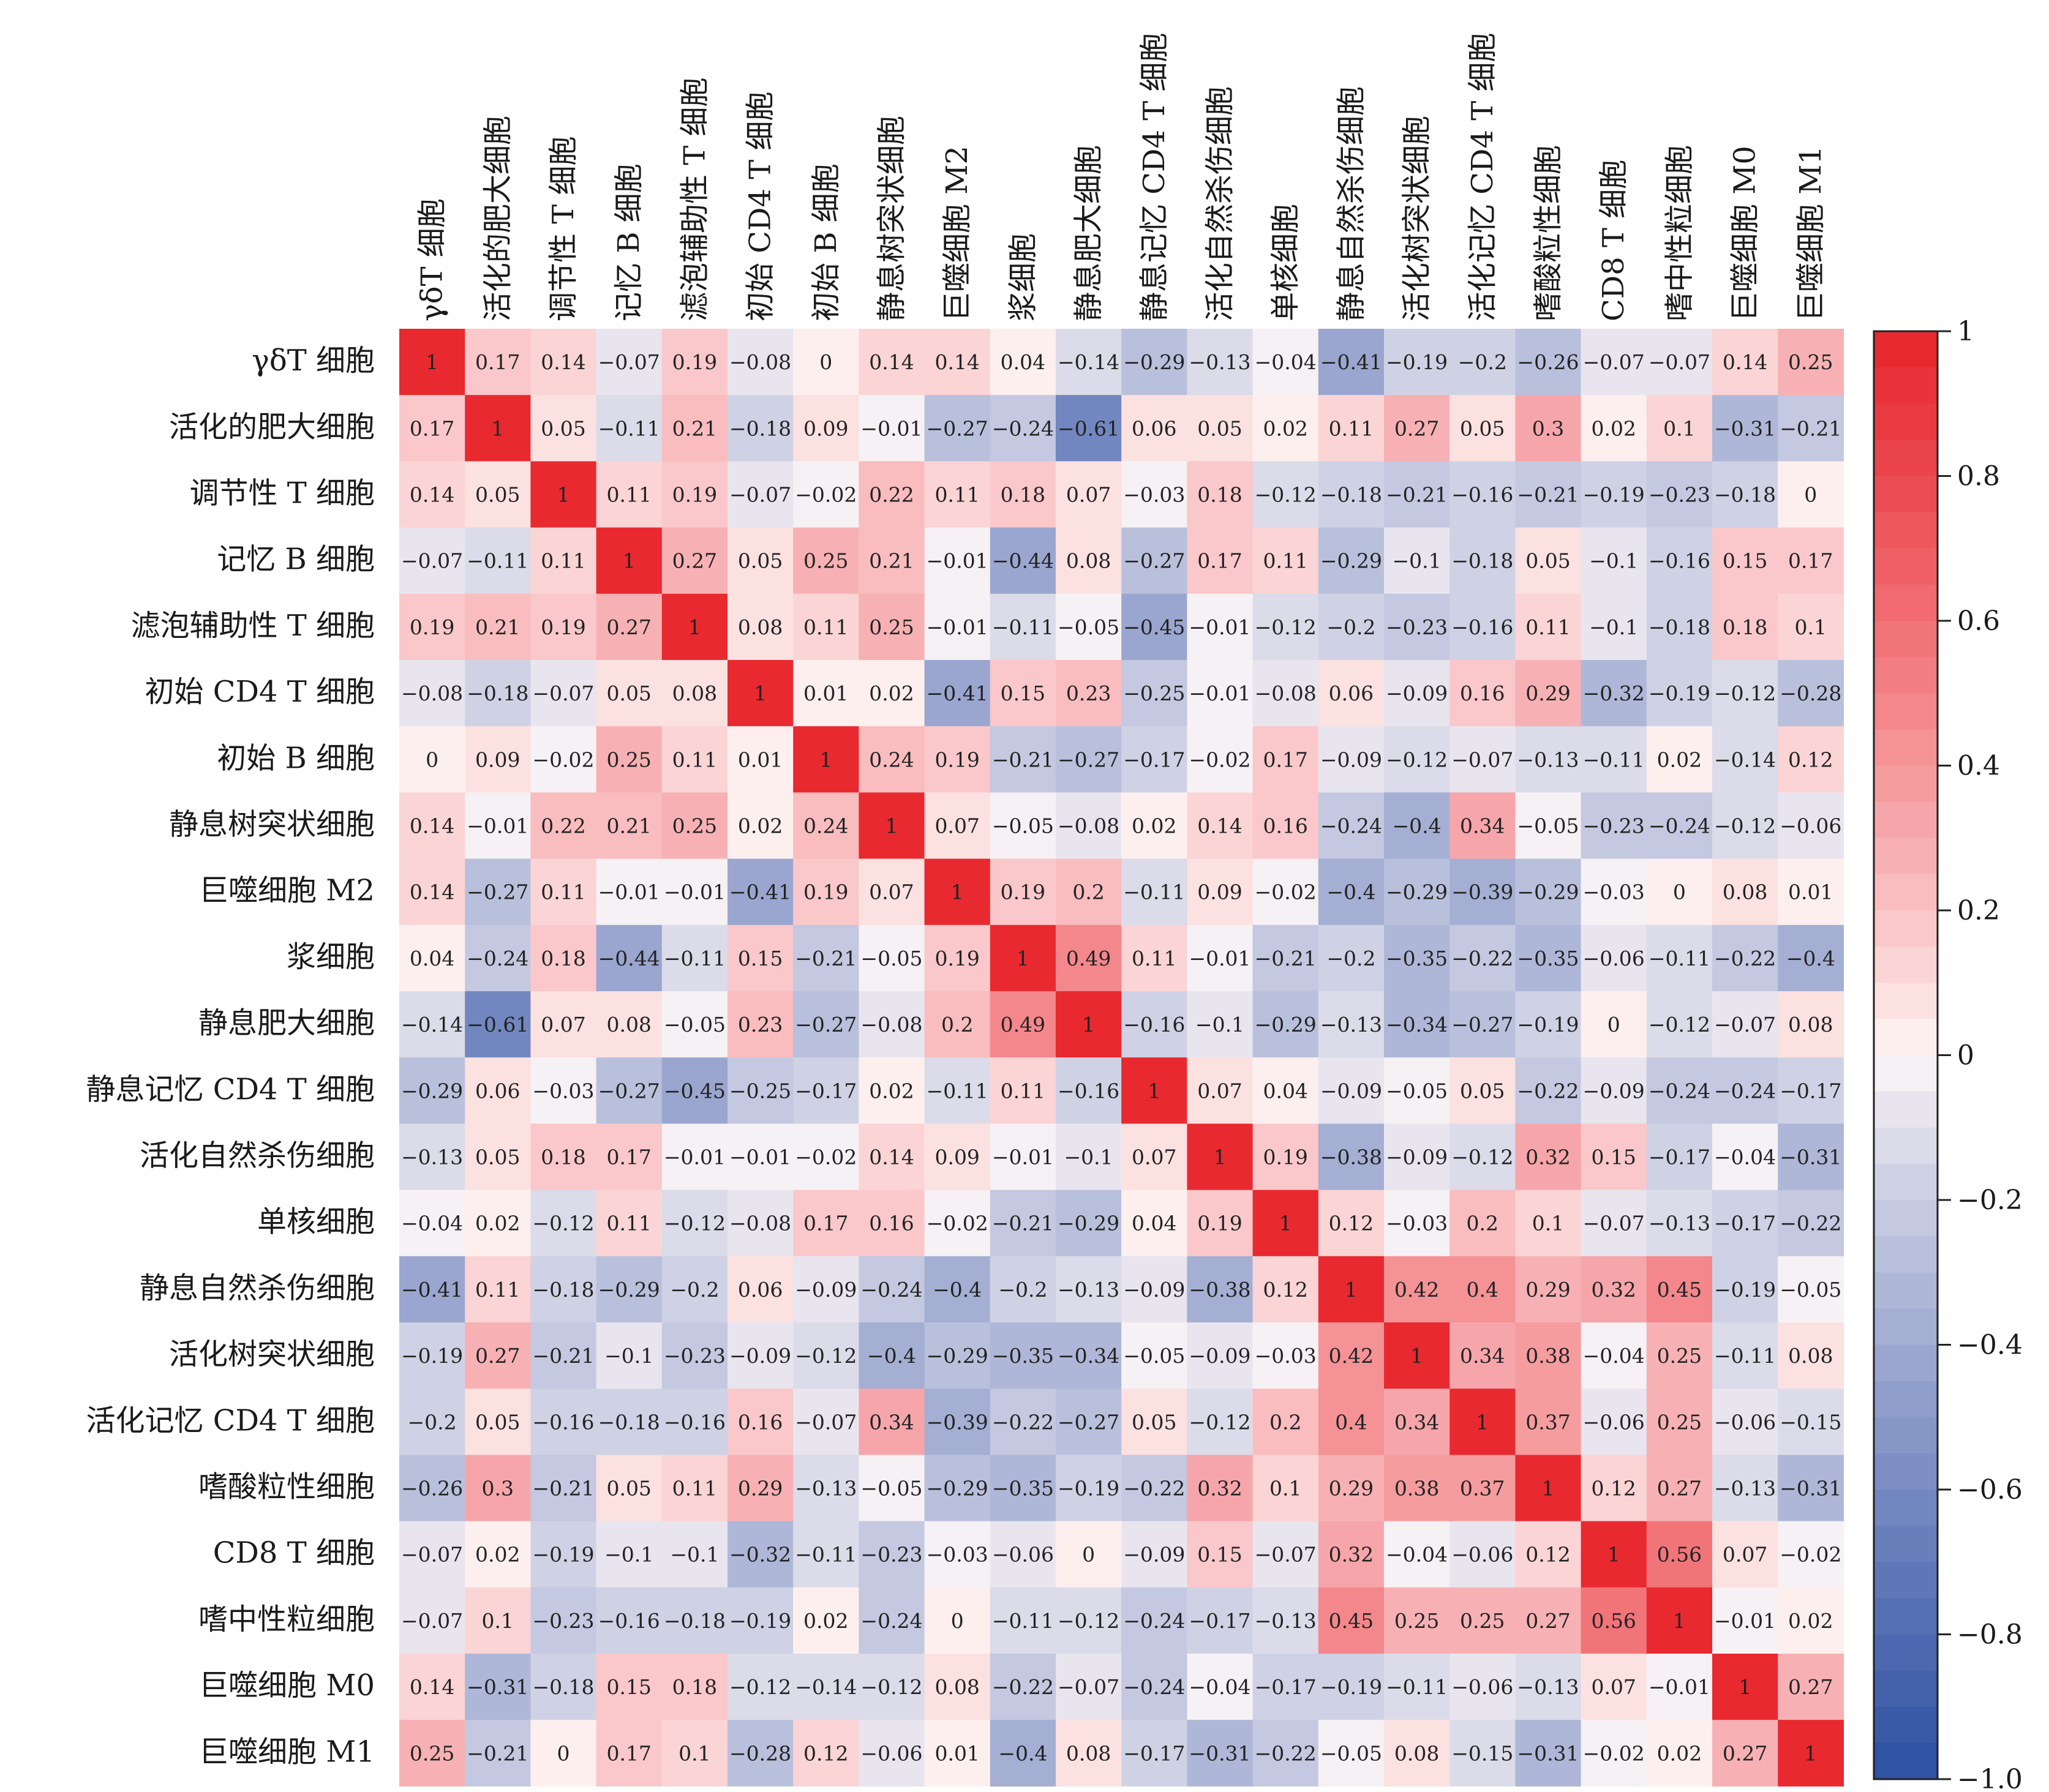  I want to click on row-label: 记忆 B 细胞, so click(296, 559).